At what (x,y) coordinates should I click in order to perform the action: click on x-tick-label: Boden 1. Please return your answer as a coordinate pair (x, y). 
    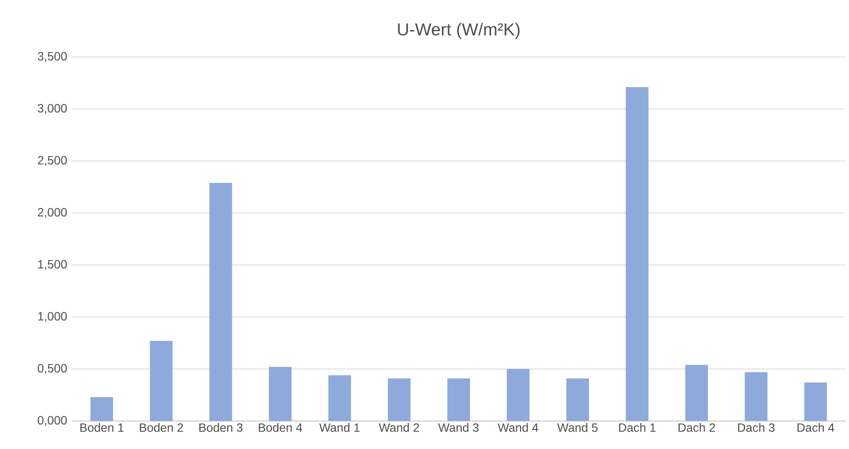
    Looking at the image, I should click on (102, 427).